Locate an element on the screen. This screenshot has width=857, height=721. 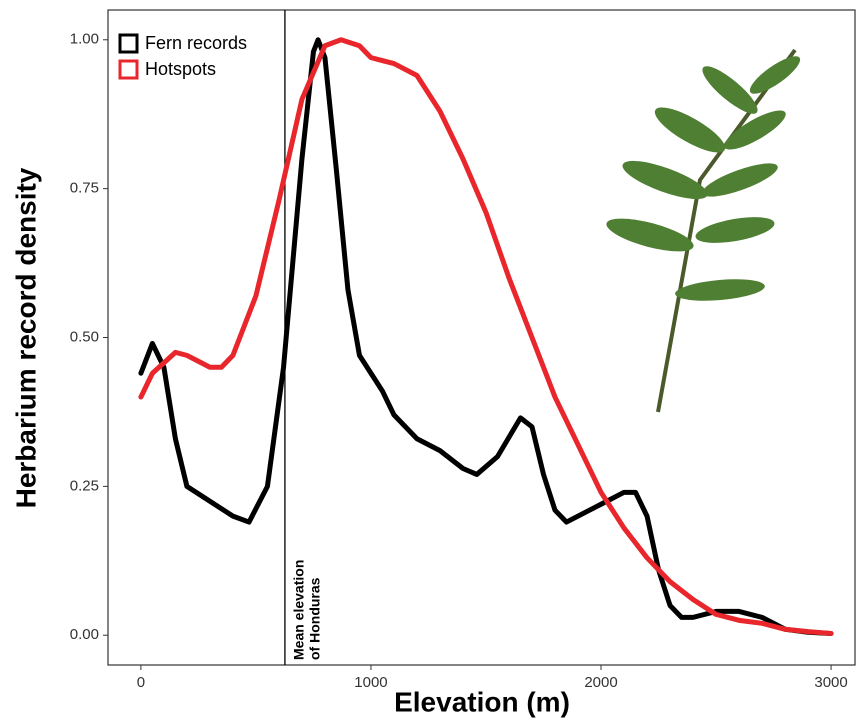
y-tick-label: 0.00 is located at coordinates (84, 634).